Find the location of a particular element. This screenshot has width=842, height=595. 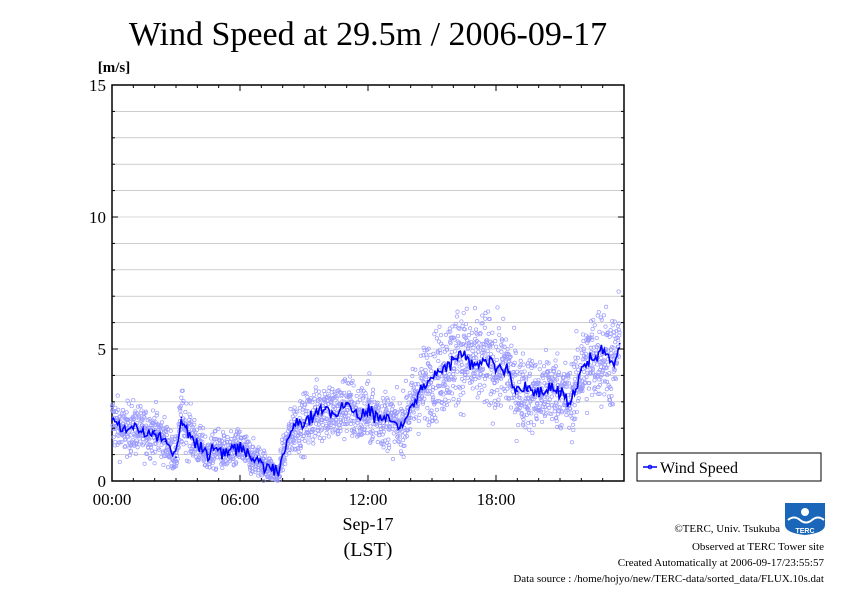

x-tick-label: 00:00 is located at coordinates (112, 499).